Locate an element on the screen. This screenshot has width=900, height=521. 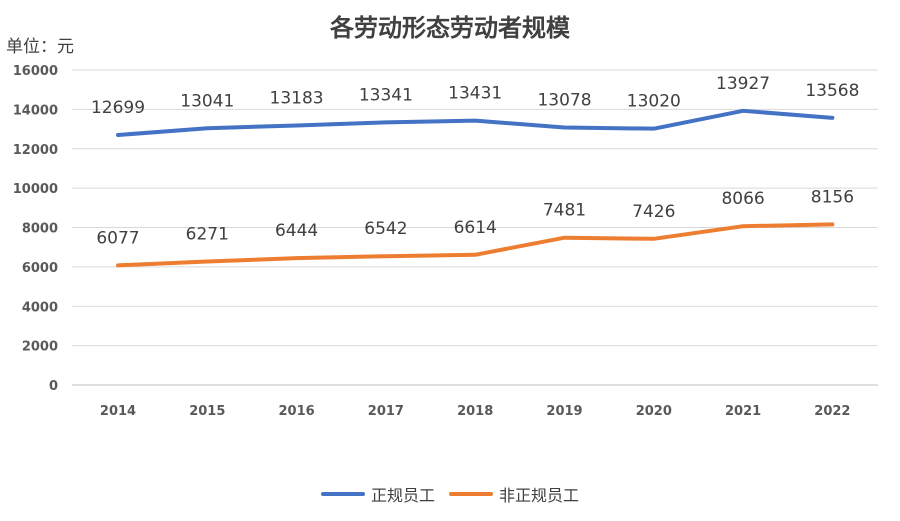
y-tick-label: 16000 is located at coordinates (35, 71).